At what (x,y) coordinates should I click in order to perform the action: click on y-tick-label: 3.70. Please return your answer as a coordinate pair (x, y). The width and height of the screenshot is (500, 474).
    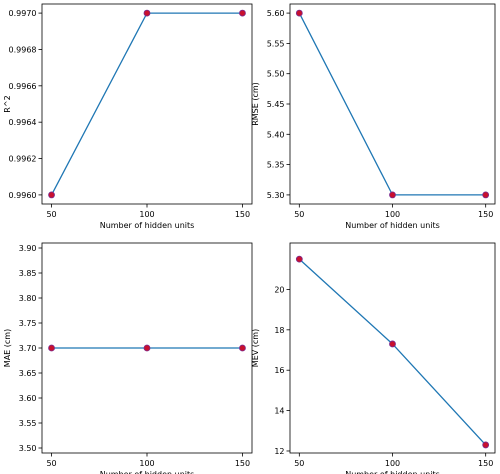
    Looking at the image, I should click on (28, 348).